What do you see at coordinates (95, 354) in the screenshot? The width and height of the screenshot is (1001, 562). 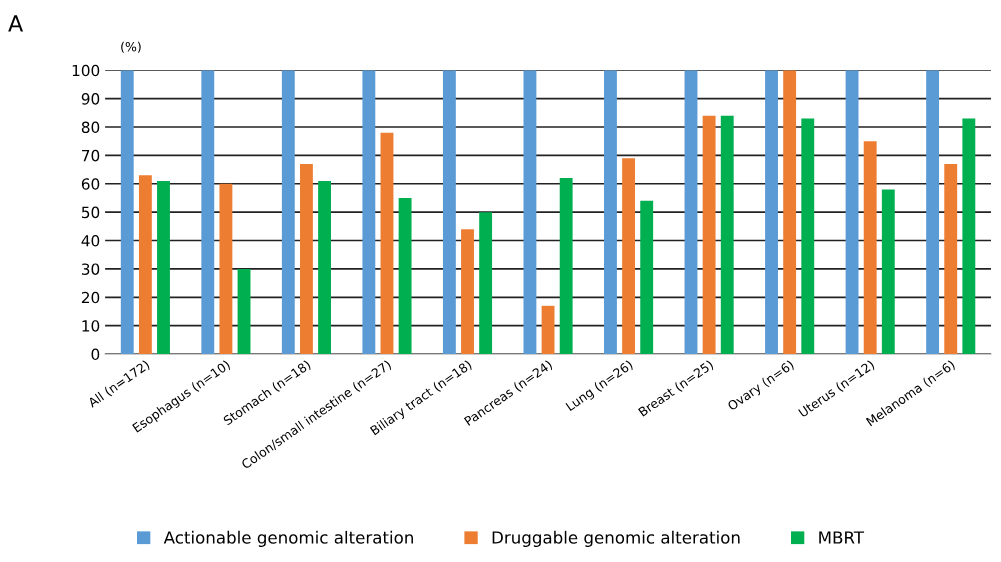 I see `y-tick-label: 0` at bounding box center [95, 354].